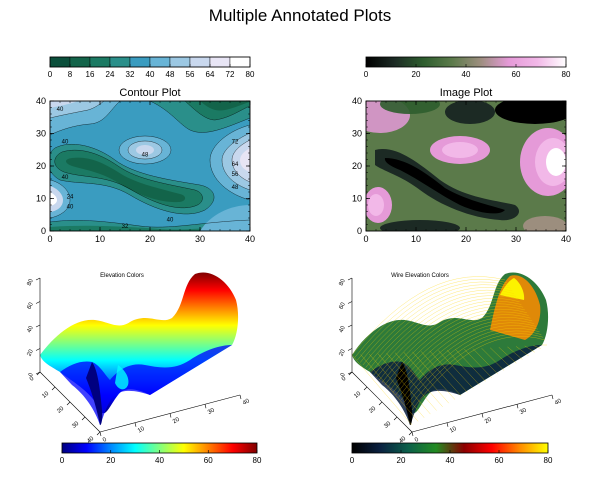  I want to click on contour-colorbar-tick-label: 0, so click(50, 74).